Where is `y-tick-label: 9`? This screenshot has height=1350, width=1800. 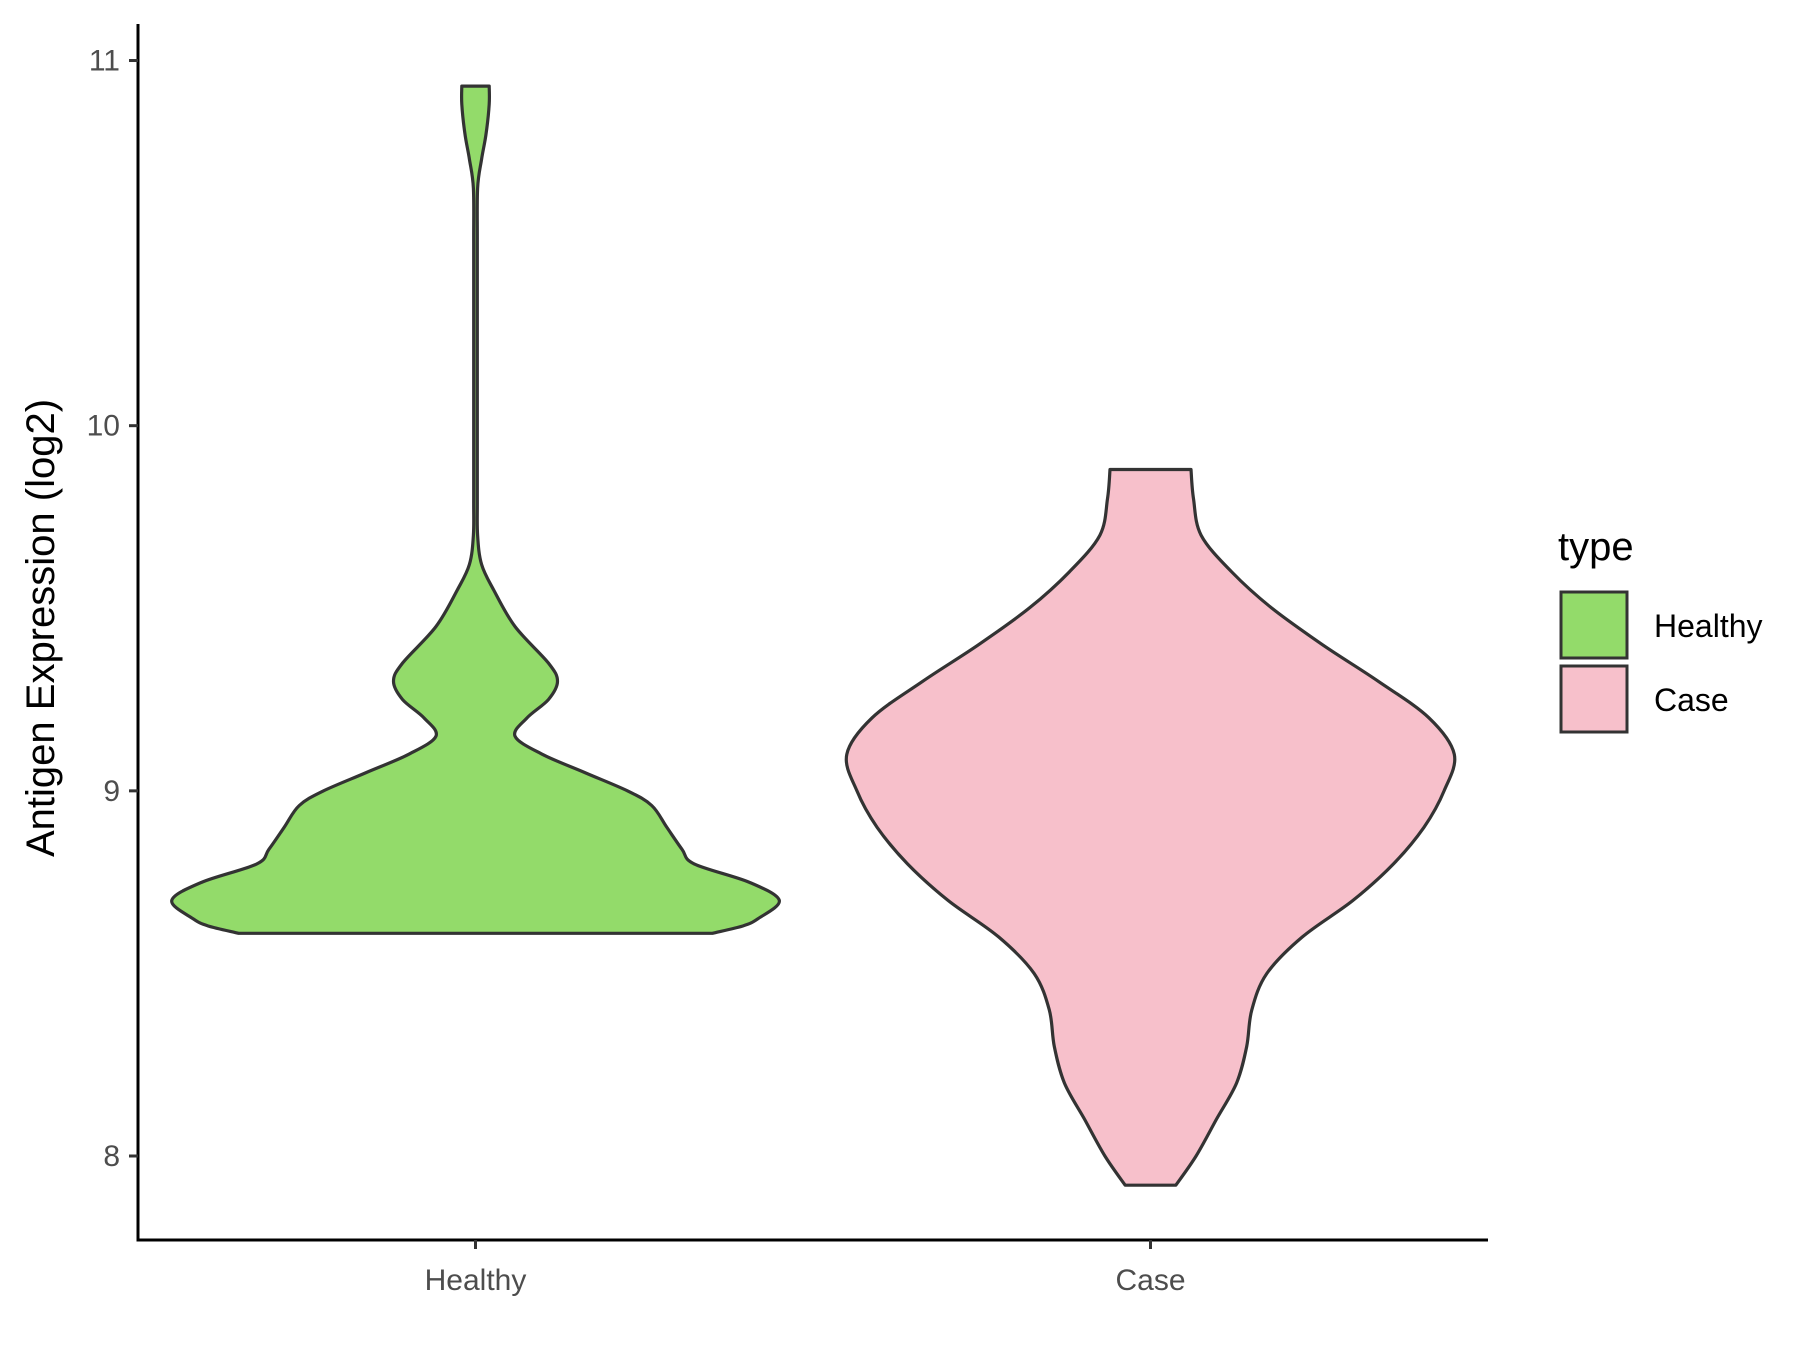
y-tick-label: 9 is located at coordinates (111, 791).